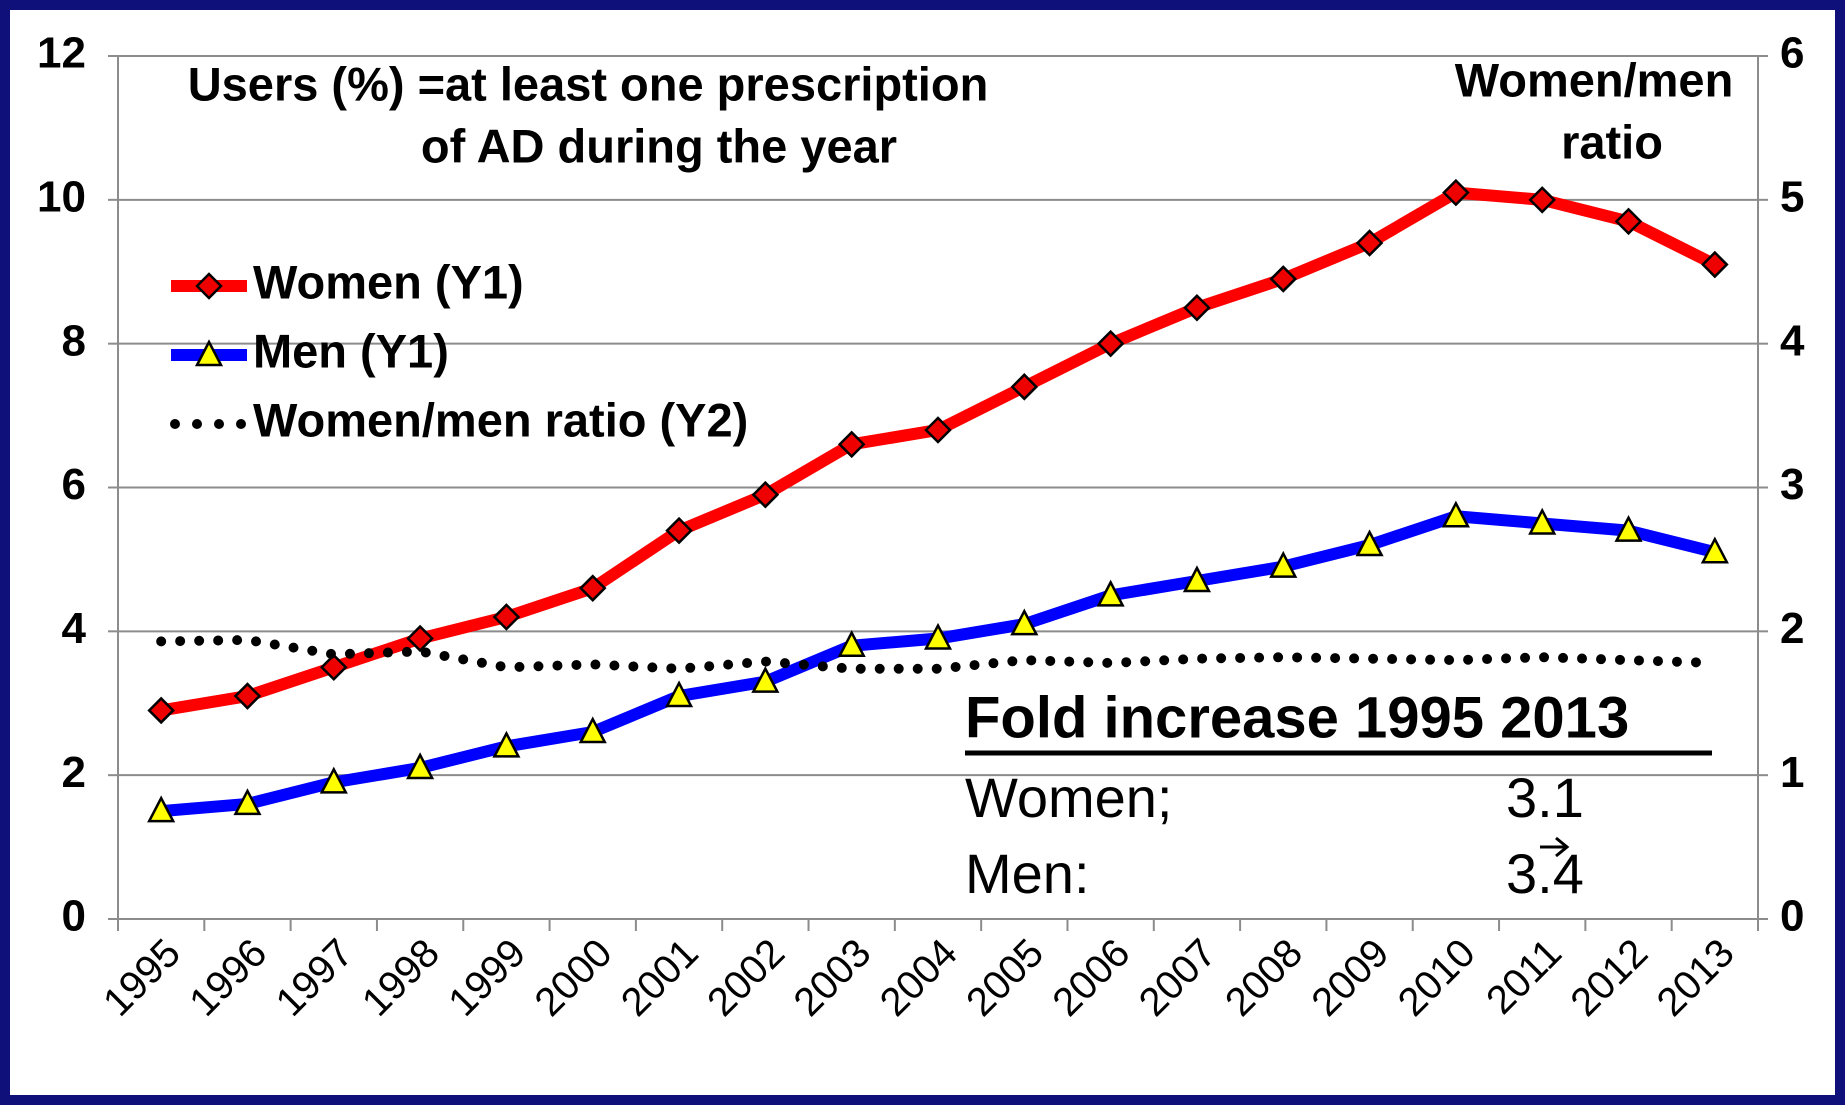 The image size is (1845, 1105). I want to click on arrow-icon, so click(1555, 847).